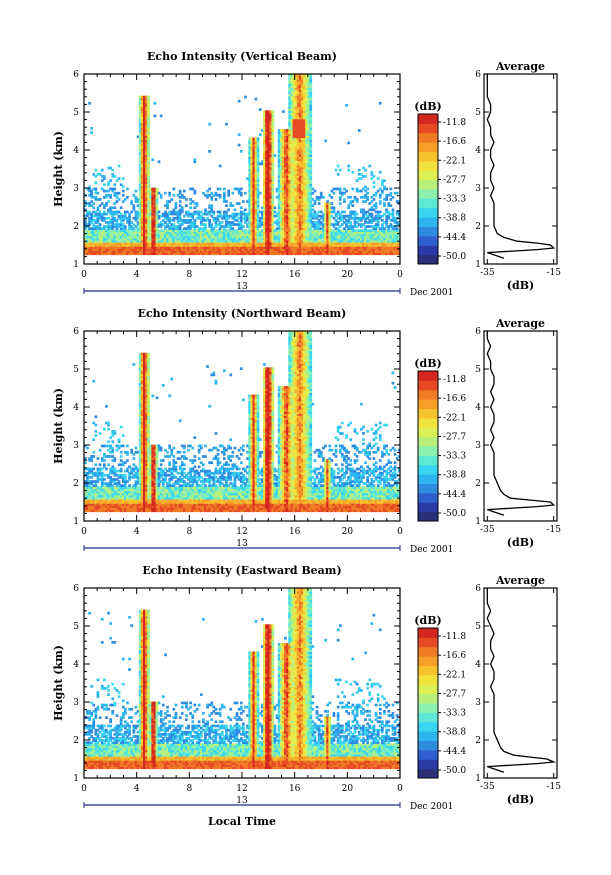 The image size is (611, 875). Describe the element at coordinates (189, 275) in the screenshot. I see `x-tick-label: 8` at that location.